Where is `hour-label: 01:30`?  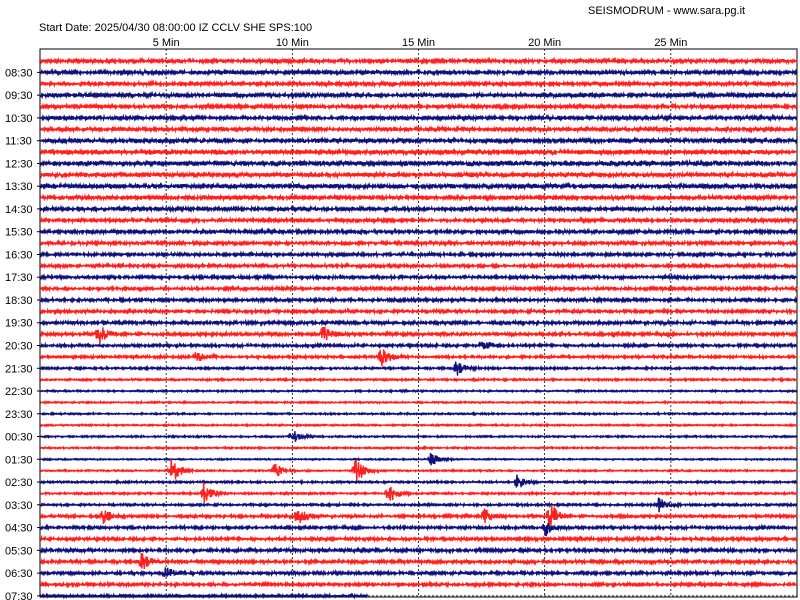 hour-label: 01:30 is located at coordinates (19, 460).